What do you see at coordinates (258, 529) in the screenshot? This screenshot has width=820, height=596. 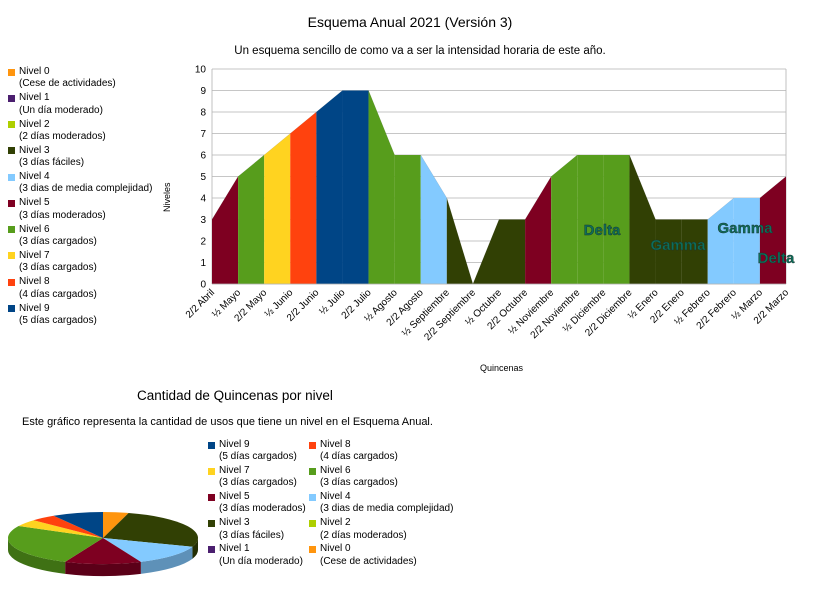 I see `legend-item-nivel-3: Nivel 3 (3 días fáciles)` at bounding box center [258, 529].